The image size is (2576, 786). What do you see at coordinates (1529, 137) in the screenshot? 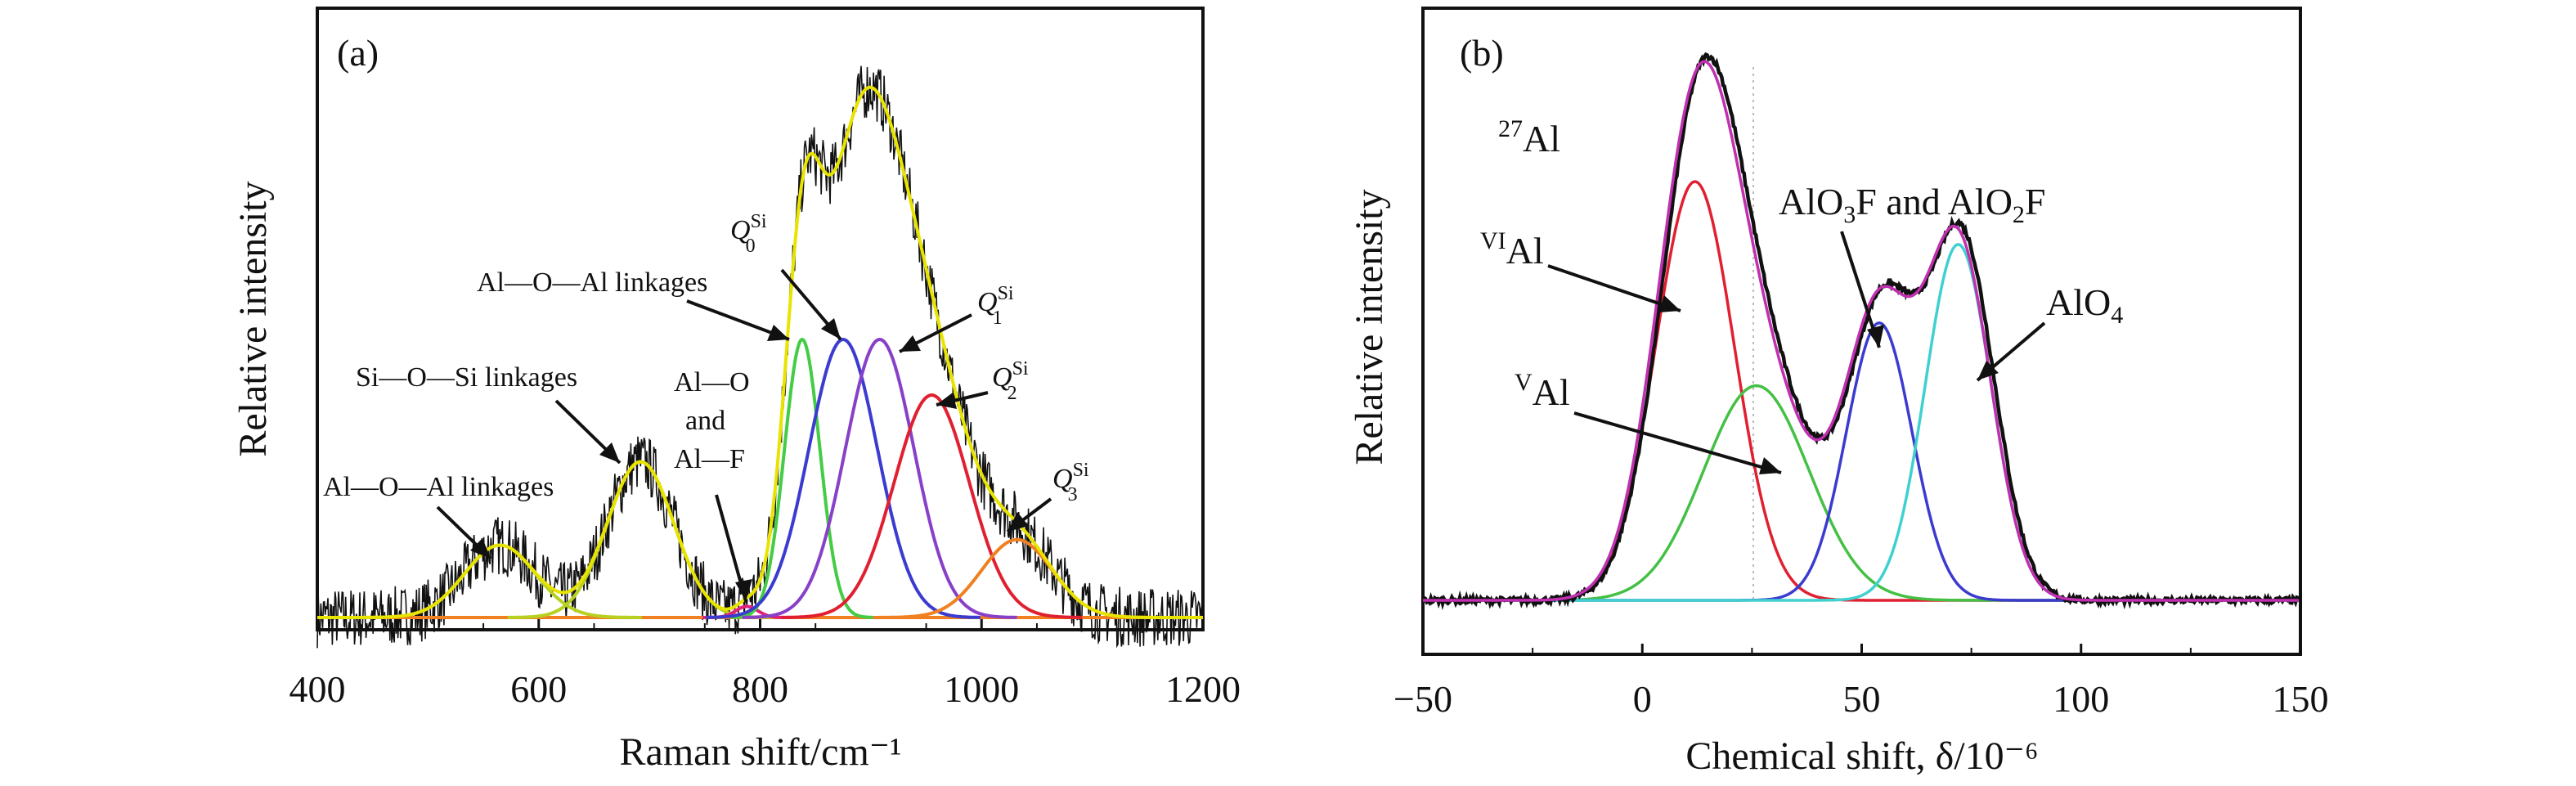
I see `annotation-27al: 27Al` at bounding box center [1529, 137].